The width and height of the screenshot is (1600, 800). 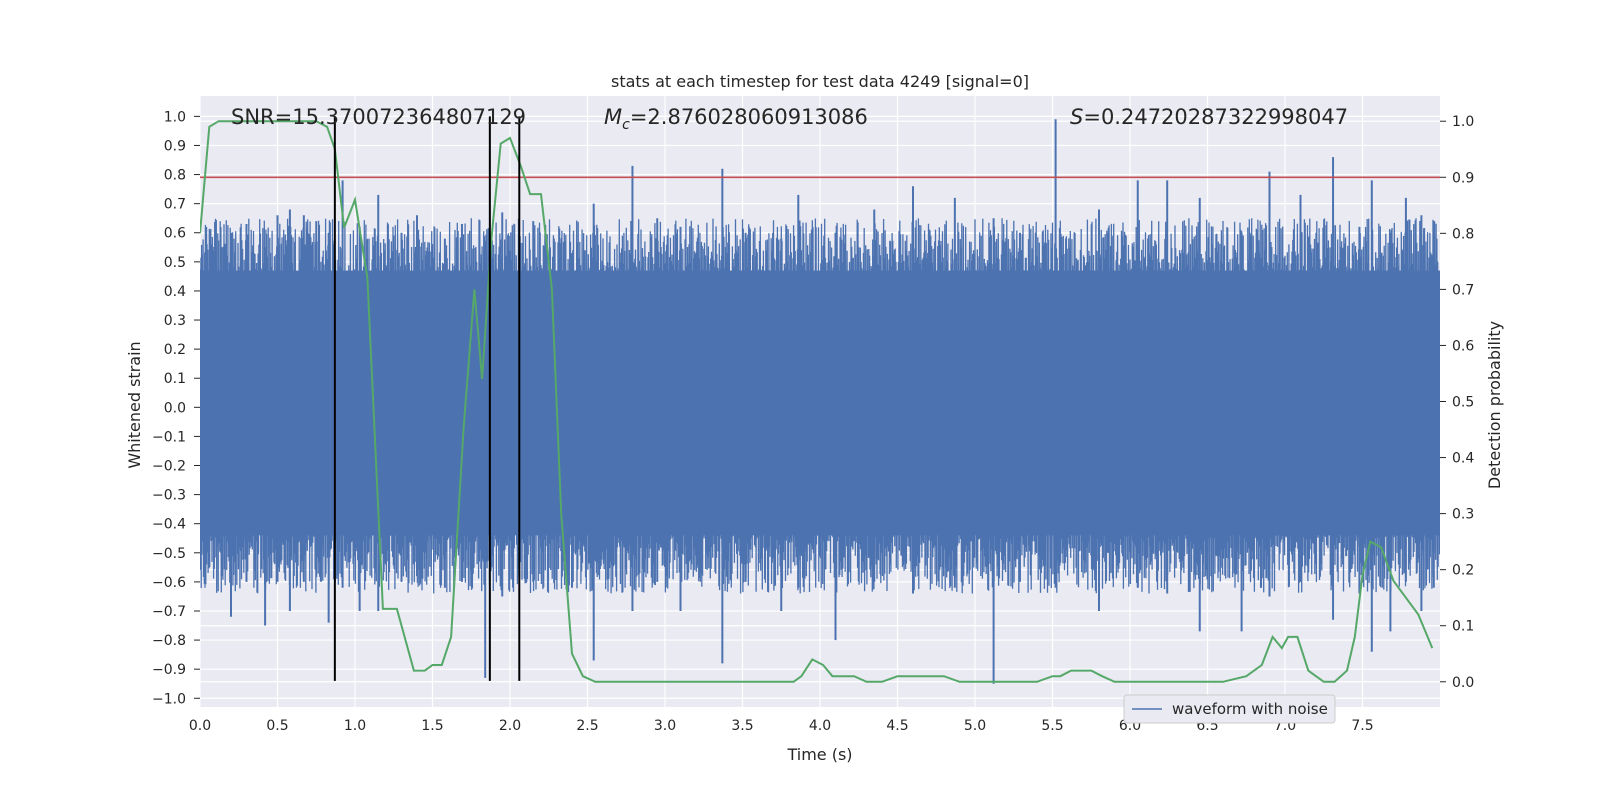 I want to click on x-tick-label: 1.0, so click(x=355, y=726).